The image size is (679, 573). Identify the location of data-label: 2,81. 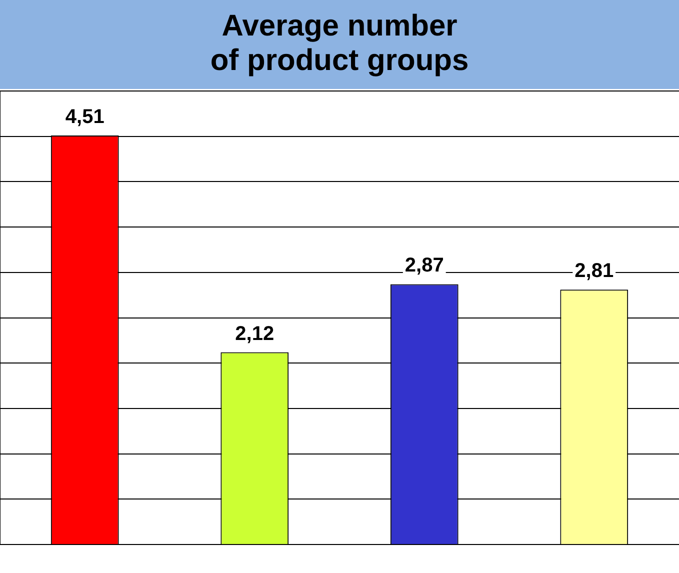
(594, 271).